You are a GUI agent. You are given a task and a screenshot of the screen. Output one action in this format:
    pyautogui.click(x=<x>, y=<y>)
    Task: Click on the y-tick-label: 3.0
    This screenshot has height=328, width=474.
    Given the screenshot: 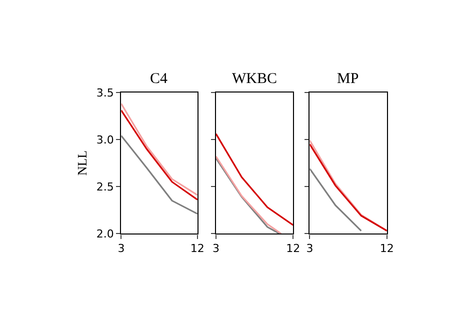 What is the action you would take?
    pyautogui.click(x=105, y=139)
    